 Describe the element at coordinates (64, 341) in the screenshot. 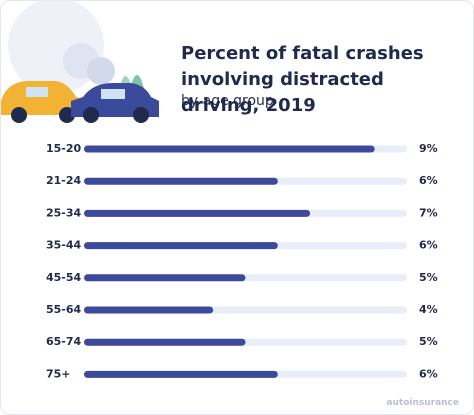

I see `category-label: 65-74` at that location.